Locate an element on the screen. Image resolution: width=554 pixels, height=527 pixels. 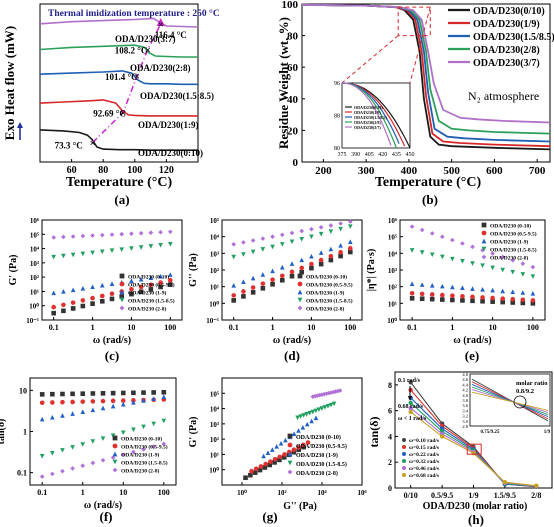
y-tick-label: 10⁰ is located at coordinates (214, 304).